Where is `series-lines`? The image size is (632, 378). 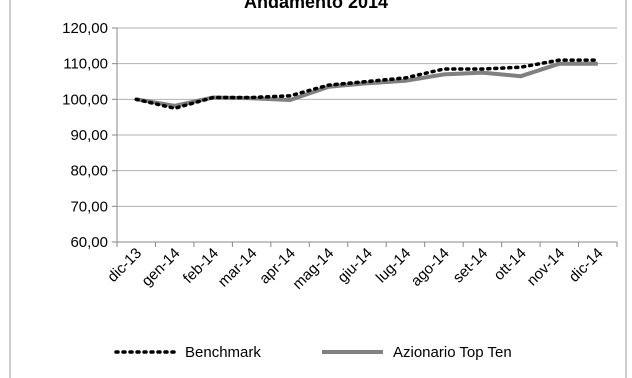 series-lines is located at coordinates (367, 84).